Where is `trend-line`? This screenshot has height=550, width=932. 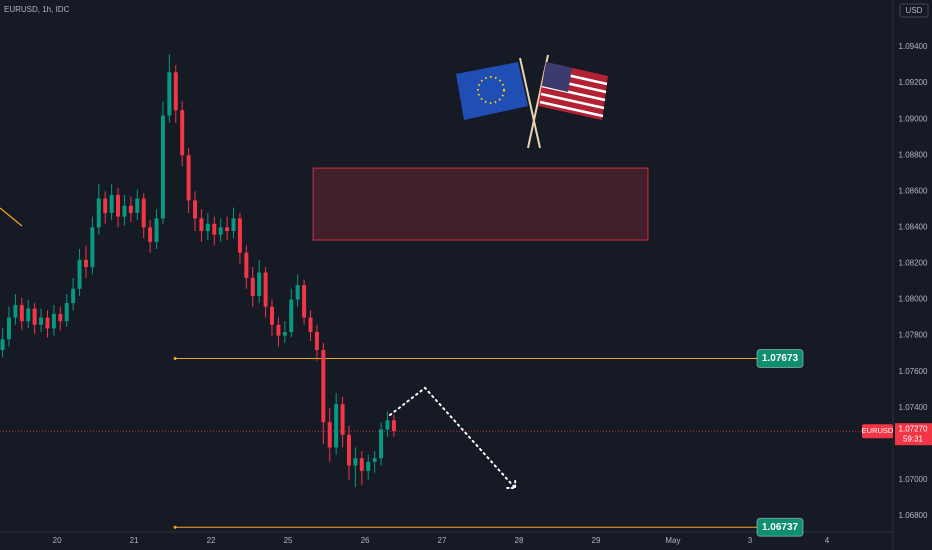 trend-line is located at coordinates (11, 217).